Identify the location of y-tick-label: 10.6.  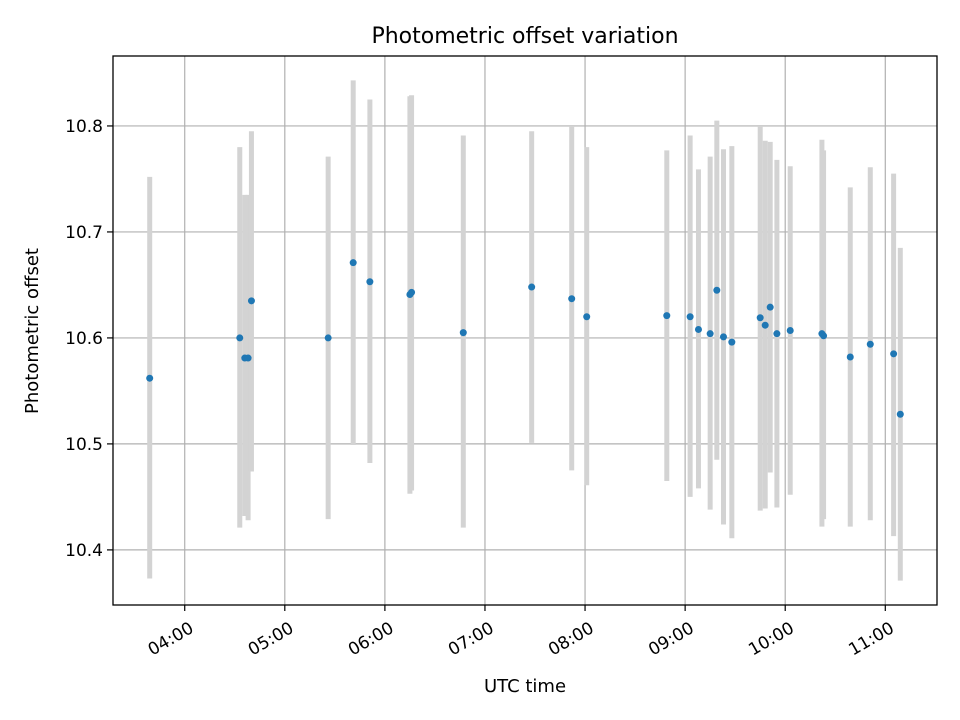
(84, 339).